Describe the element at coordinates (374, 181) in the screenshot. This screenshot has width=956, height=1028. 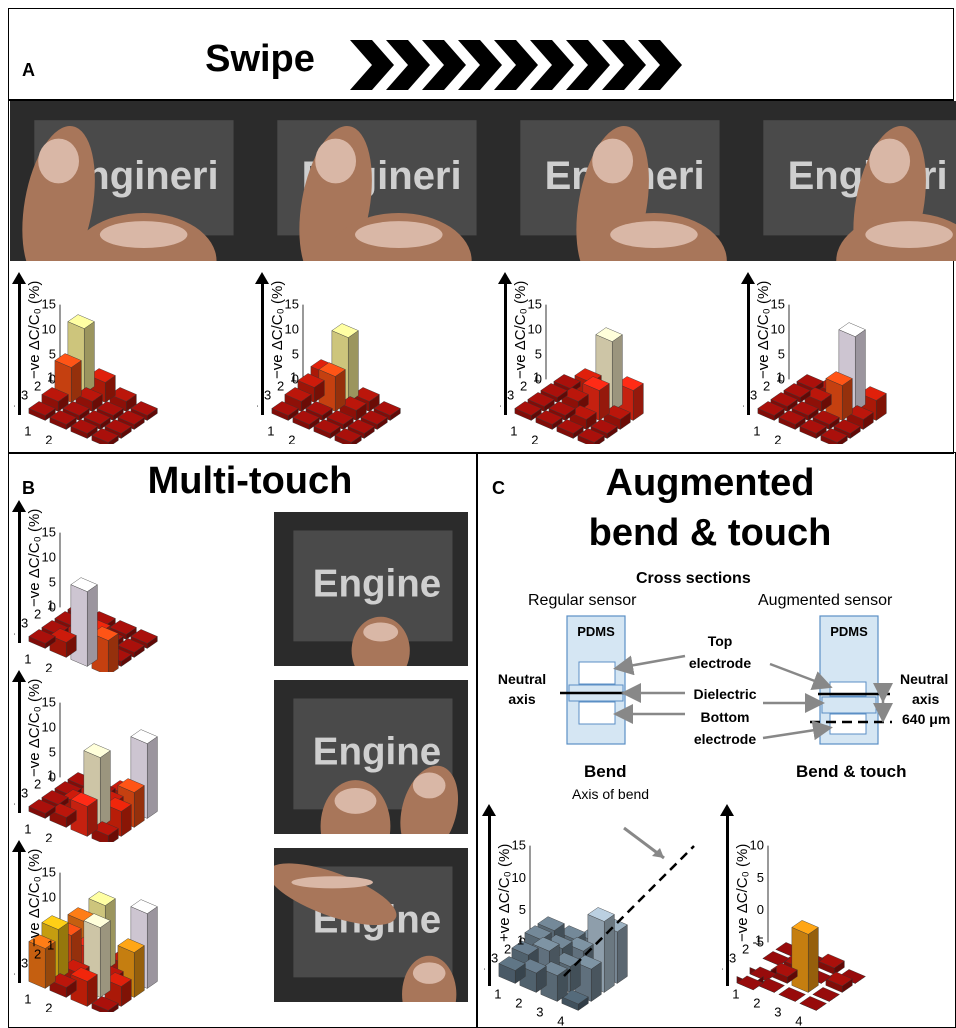
I see `swipe-photo-2: Engineri` at that location.